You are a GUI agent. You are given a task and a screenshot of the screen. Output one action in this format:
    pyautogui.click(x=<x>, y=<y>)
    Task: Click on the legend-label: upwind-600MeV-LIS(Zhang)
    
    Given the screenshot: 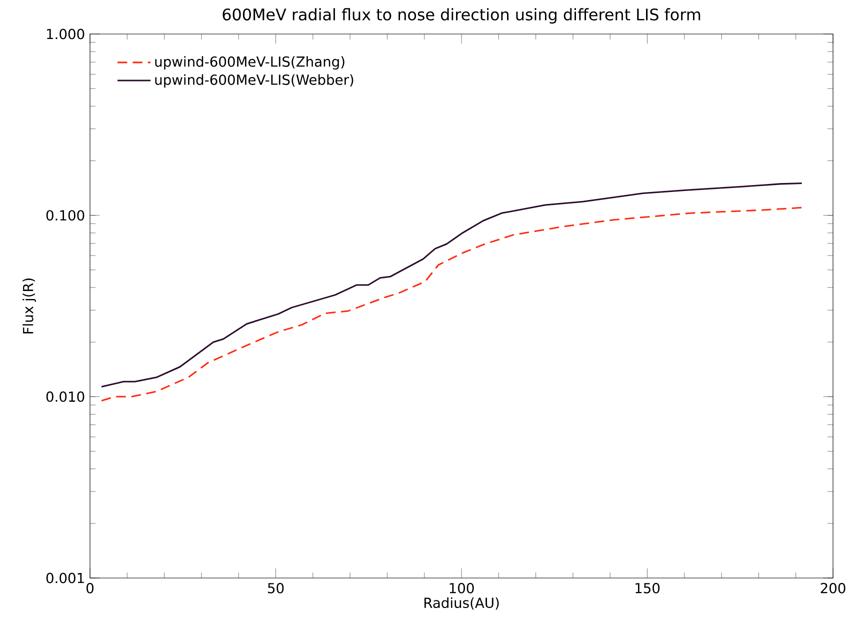 What is the action you would take?
    pyautogui.click(x=249, y=63)
    